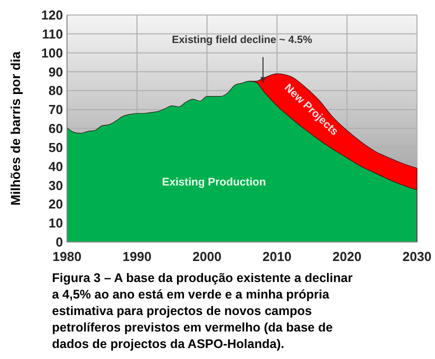 The width and height of the screenshot is (435, 359). What do you see at coordinates (55, 185) in the screenshot?
I see `y-tick-label: 30` at bounding box center [55, 185].